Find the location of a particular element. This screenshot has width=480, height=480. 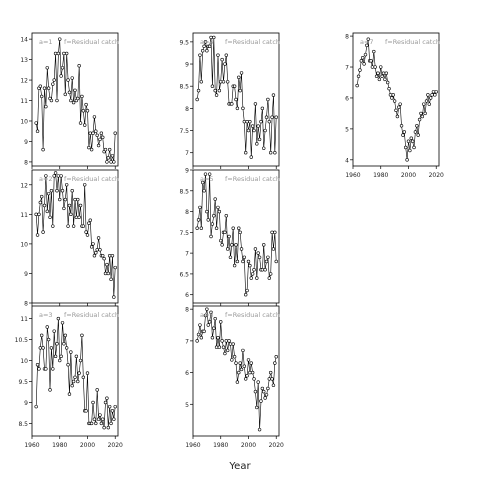

series-line is located at coordinates (396, 99).